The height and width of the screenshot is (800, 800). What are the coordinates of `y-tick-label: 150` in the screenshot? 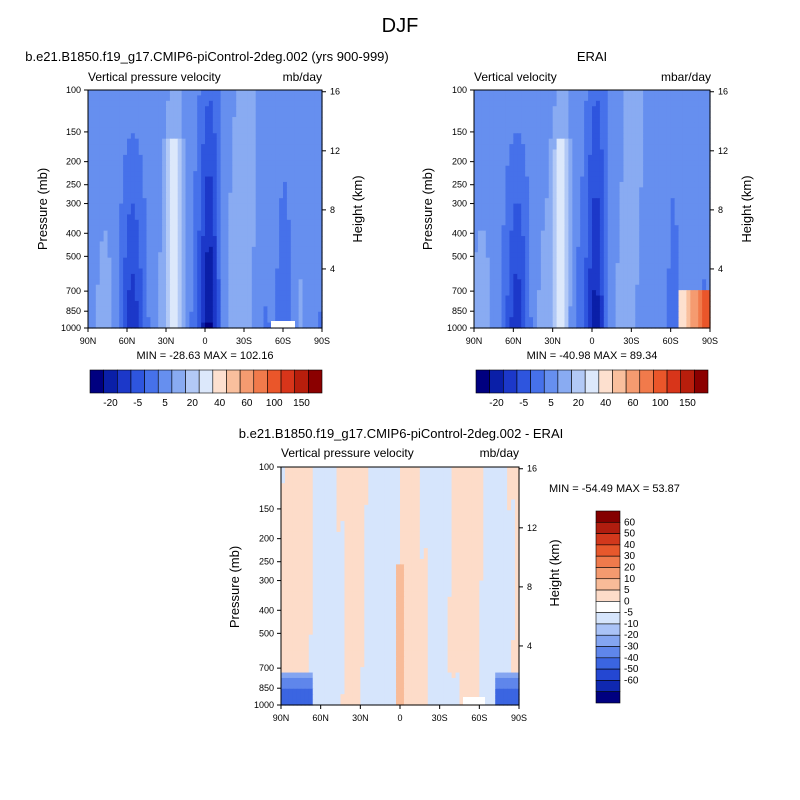 It's located at (73, 132).